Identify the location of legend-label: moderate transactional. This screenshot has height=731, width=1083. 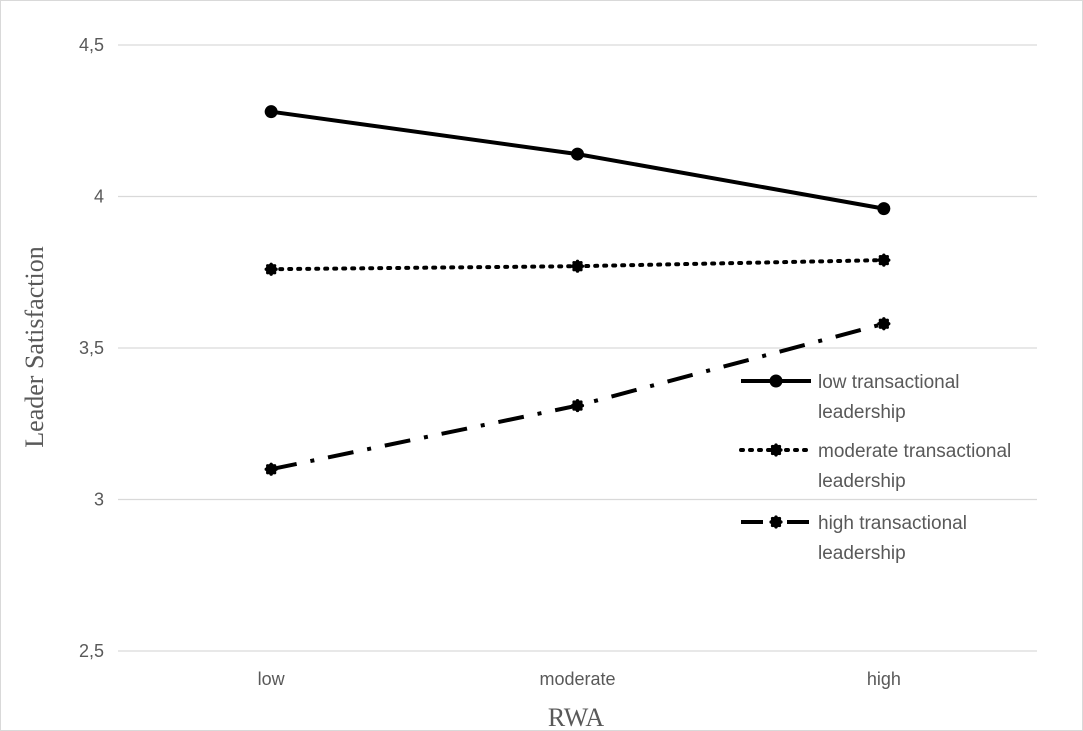
(914, 451).